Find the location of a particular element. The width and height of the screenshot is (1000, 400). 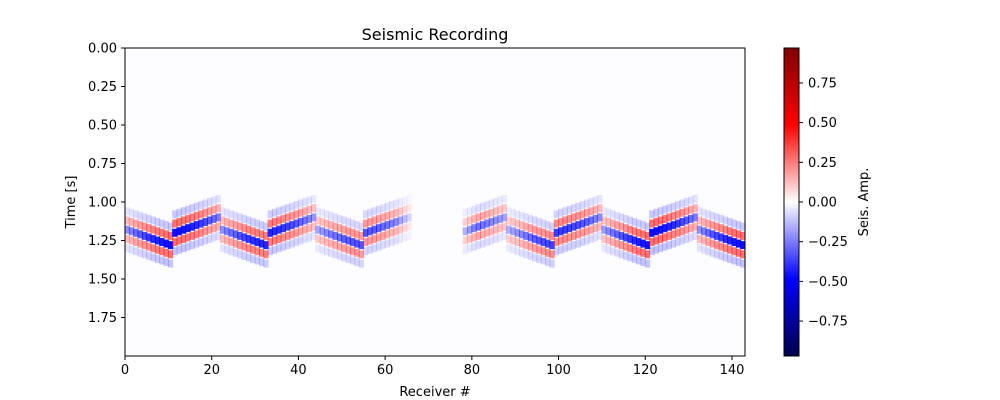

seismic-traces is located at coordinates (435, 231).